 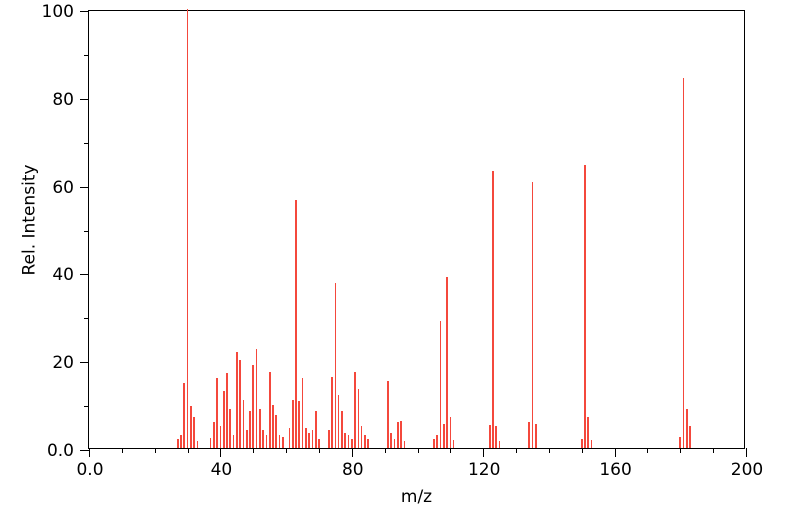 I want to click on y-axis-tick: 80, so click(x=70, y=100).